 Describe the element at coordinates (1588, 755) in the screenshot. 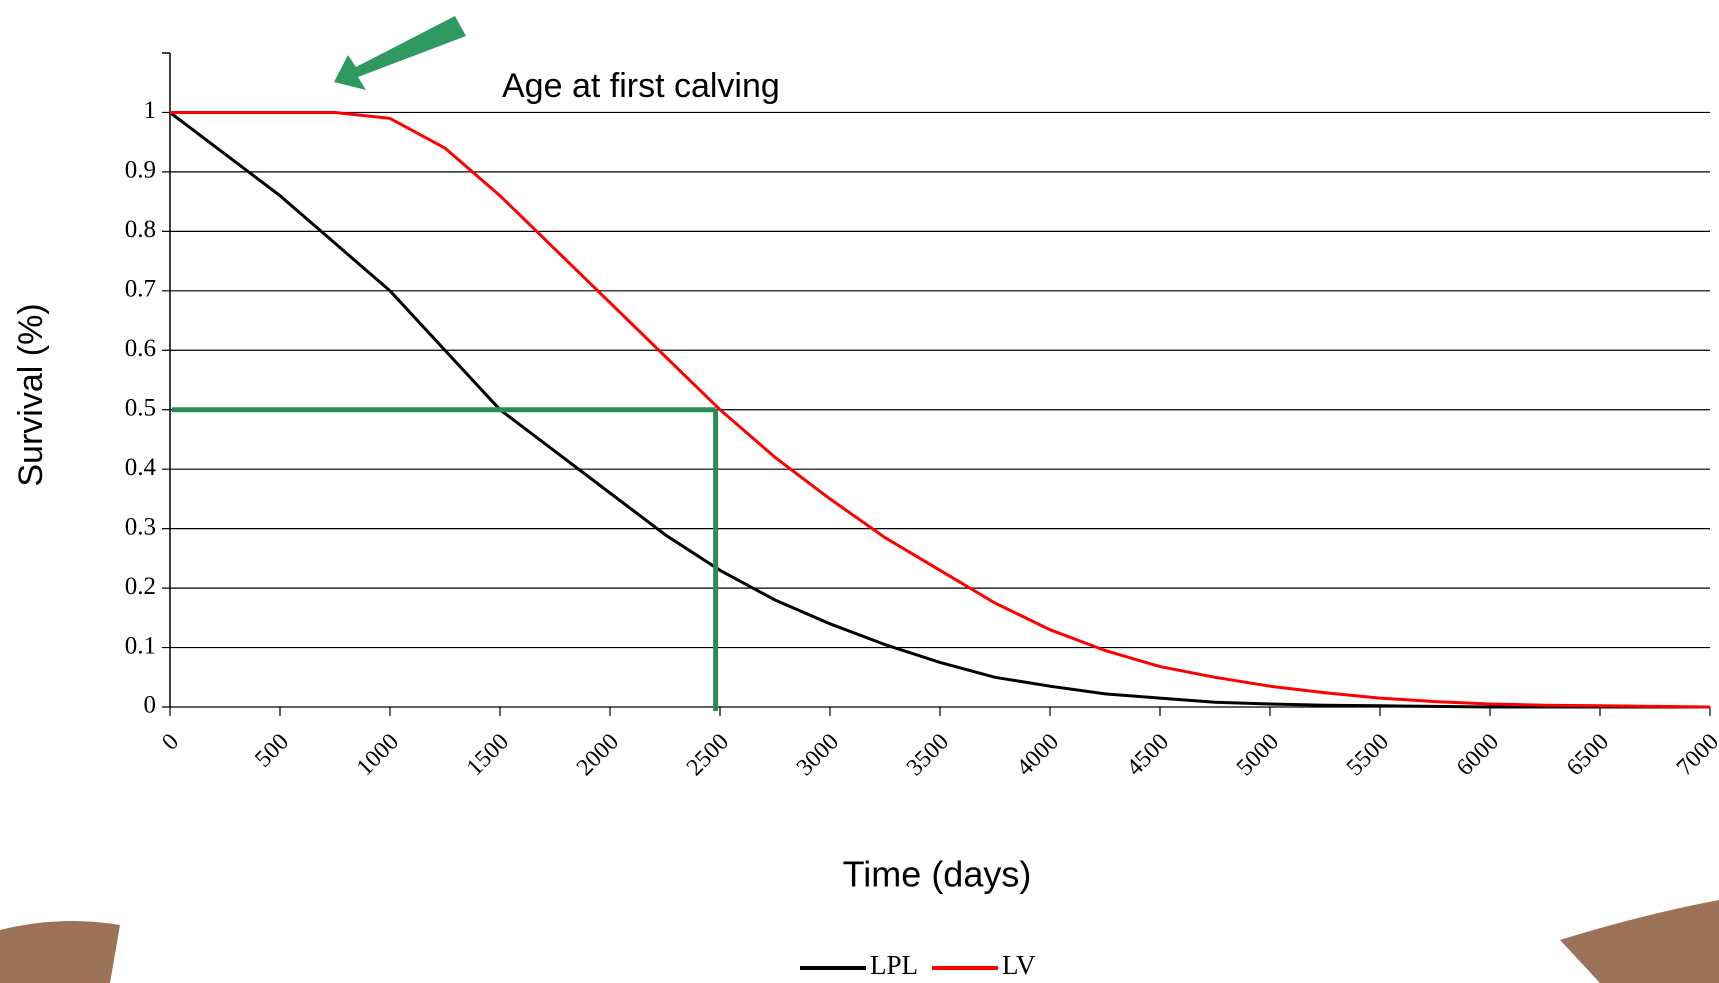

I see `x-tick-label: 6500` at that location.